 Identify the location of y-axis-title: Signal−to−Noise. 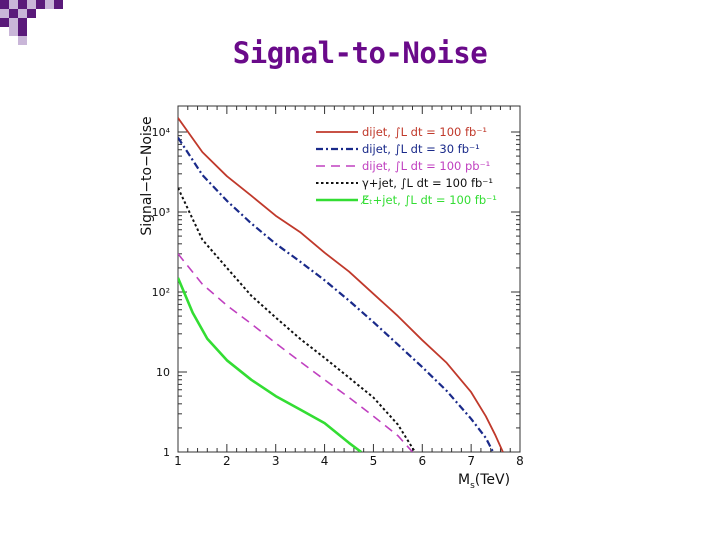
(147, 176).